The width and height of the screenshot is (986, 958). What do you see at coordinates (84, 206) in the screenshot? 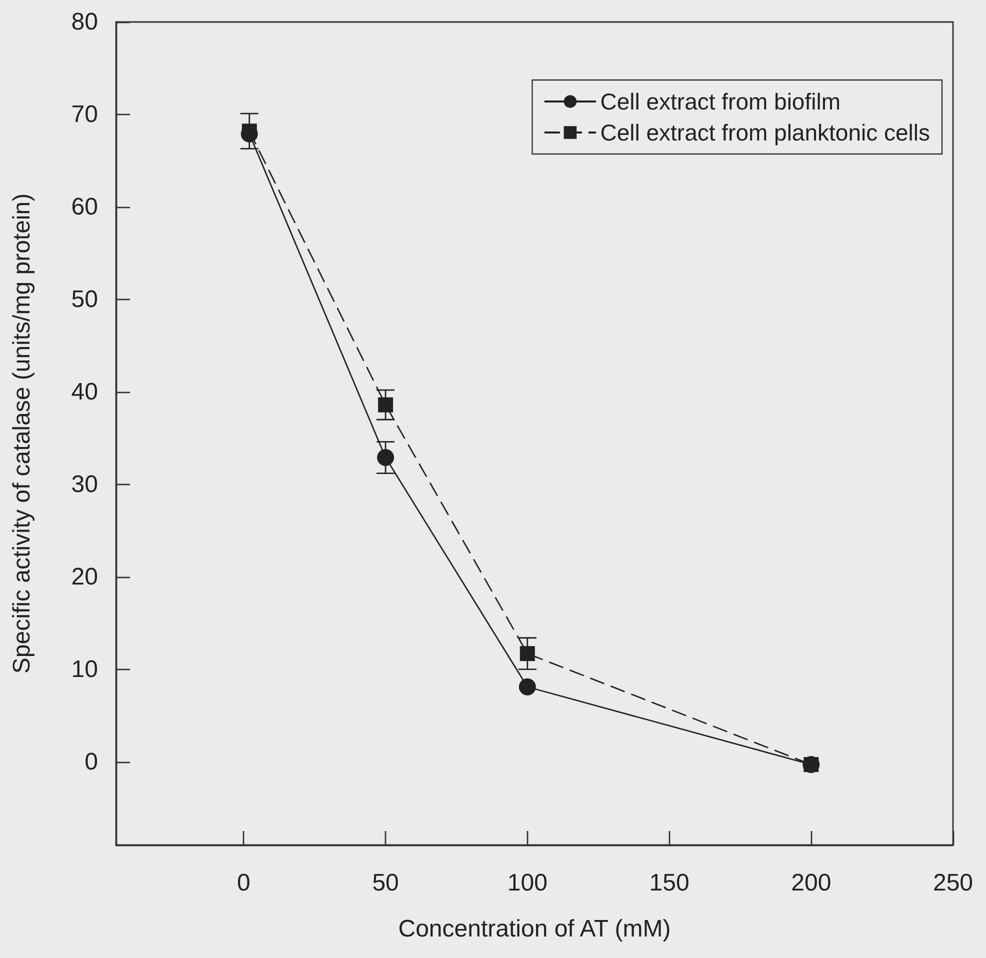
I see `y-tick-label: 60` at bounding box center [84, 206].